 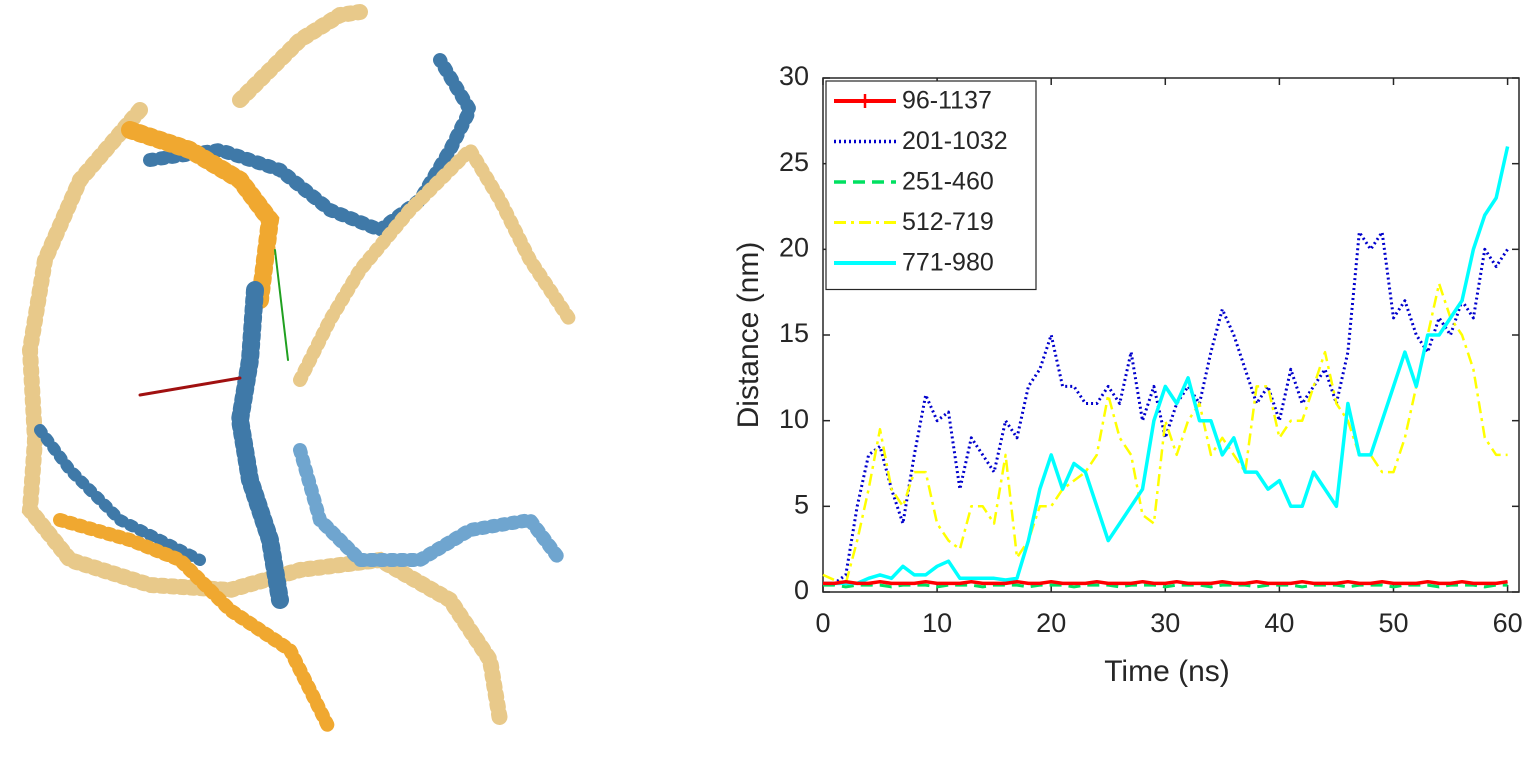 I want to click on y-tick-label: 10, so click(x=794, y=419).